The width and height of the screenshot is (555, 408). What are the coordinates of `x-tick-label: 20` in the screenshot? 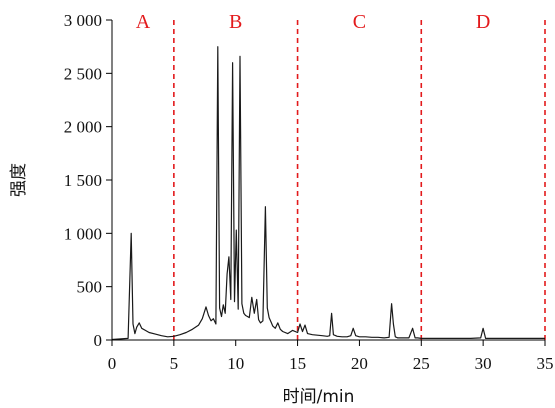 It's located at (359, 363).